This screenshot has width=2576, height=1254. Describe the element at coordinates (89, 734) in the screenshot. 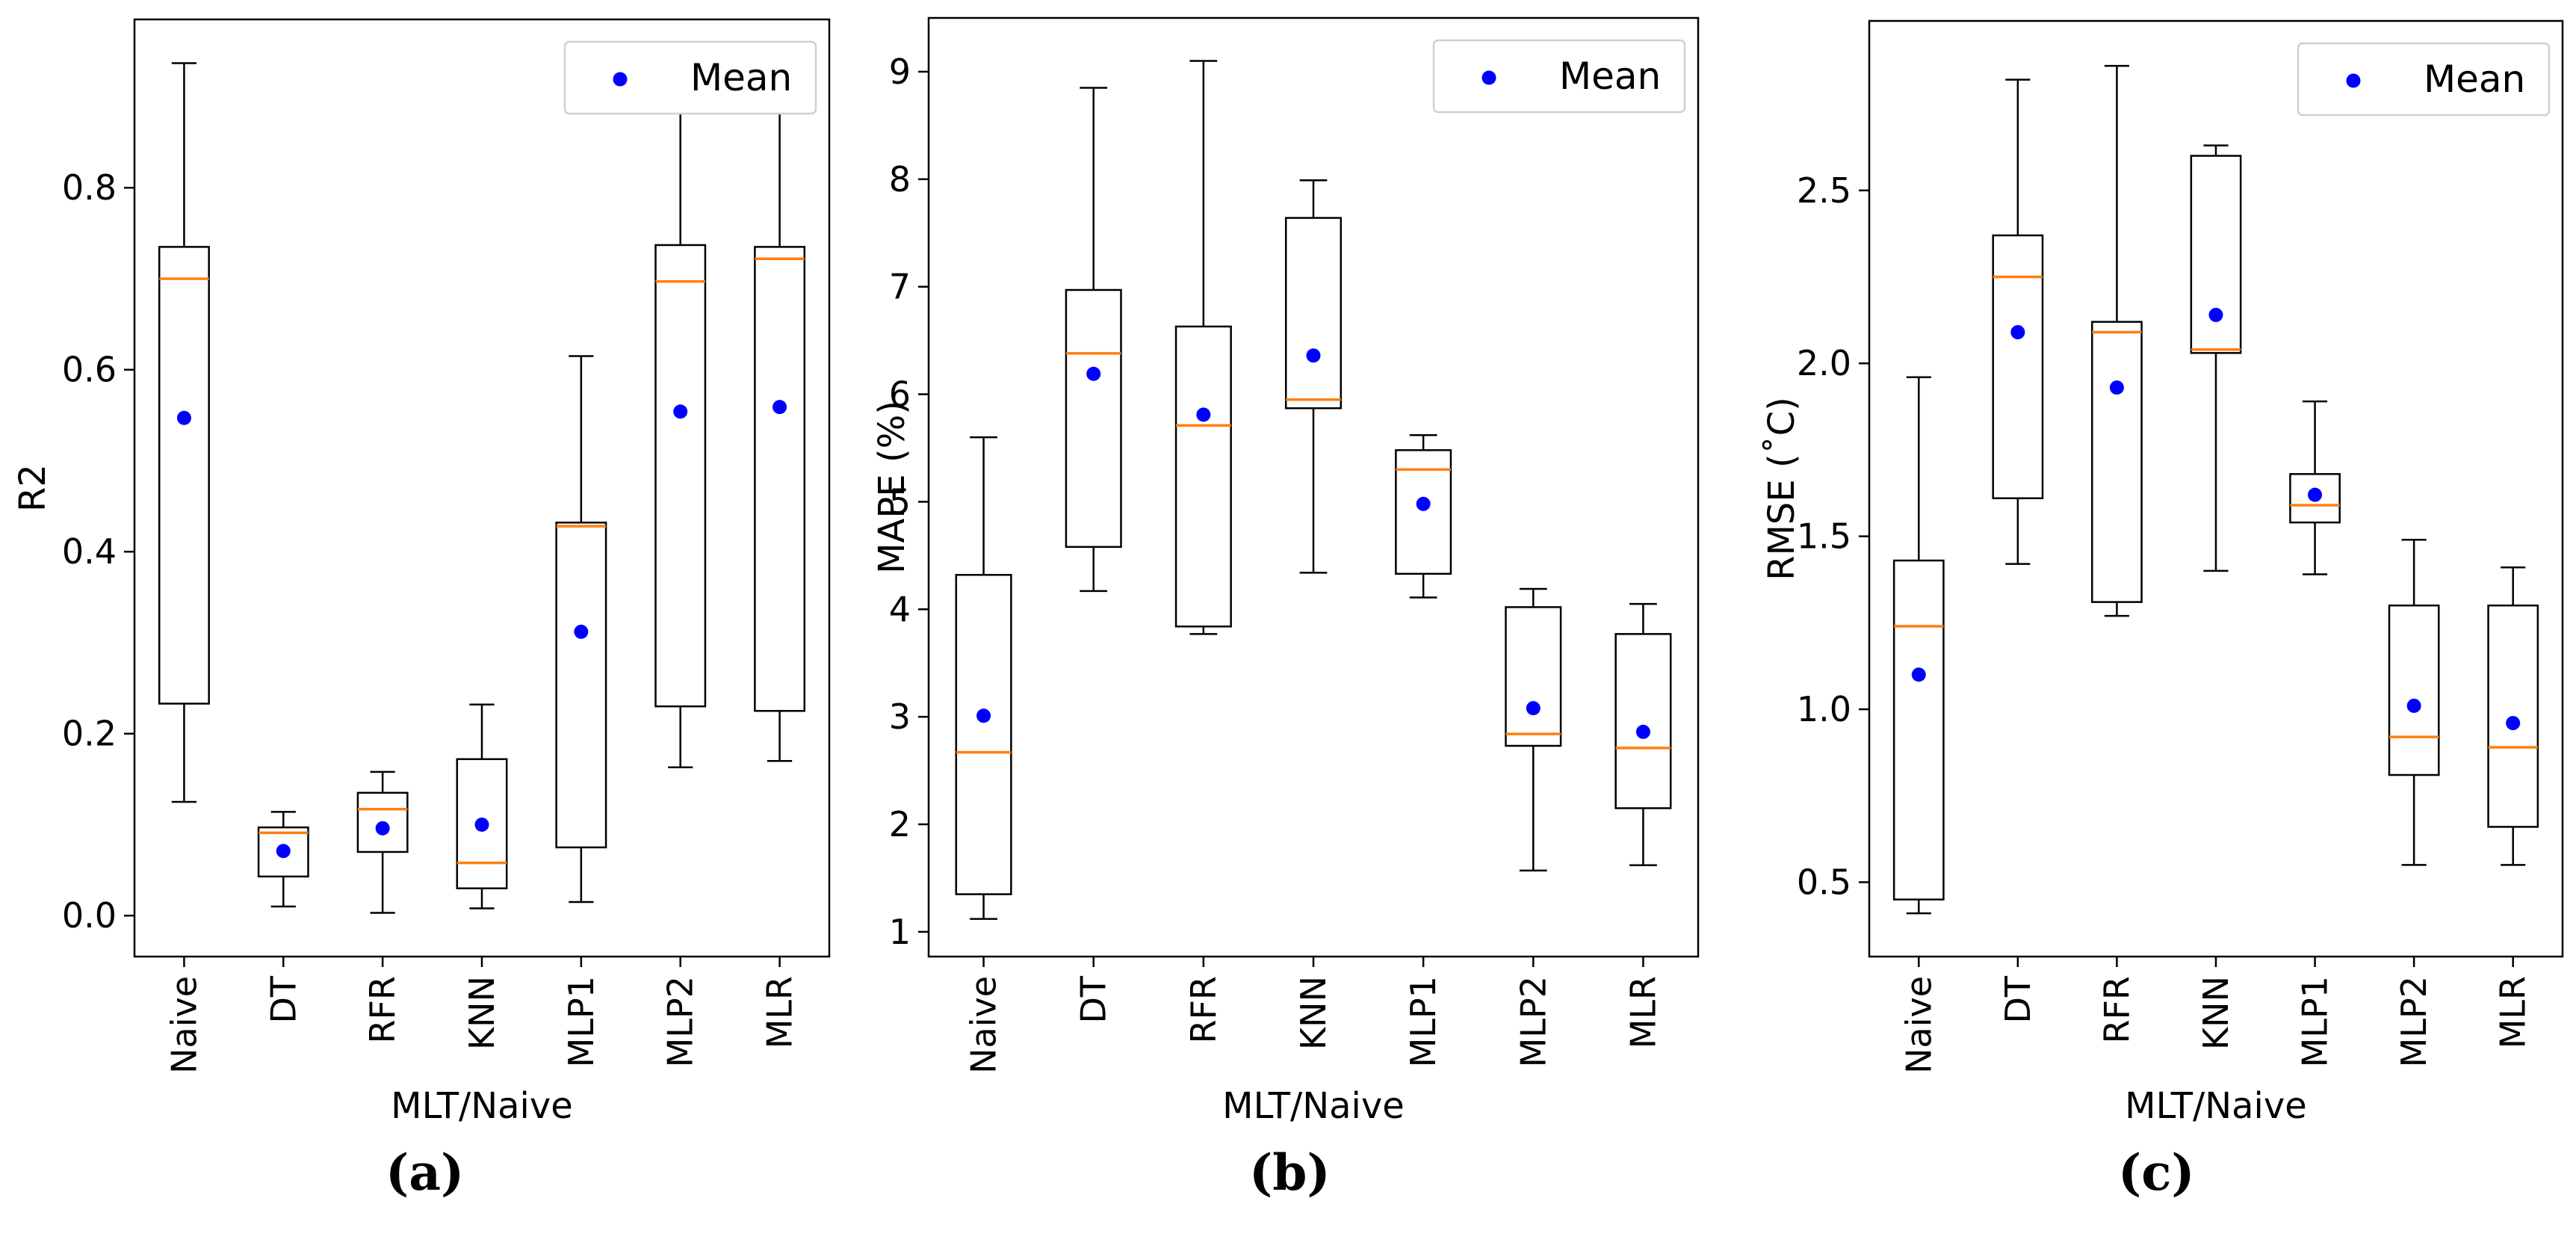

I see `y-tick-label: 0.2` at that location.